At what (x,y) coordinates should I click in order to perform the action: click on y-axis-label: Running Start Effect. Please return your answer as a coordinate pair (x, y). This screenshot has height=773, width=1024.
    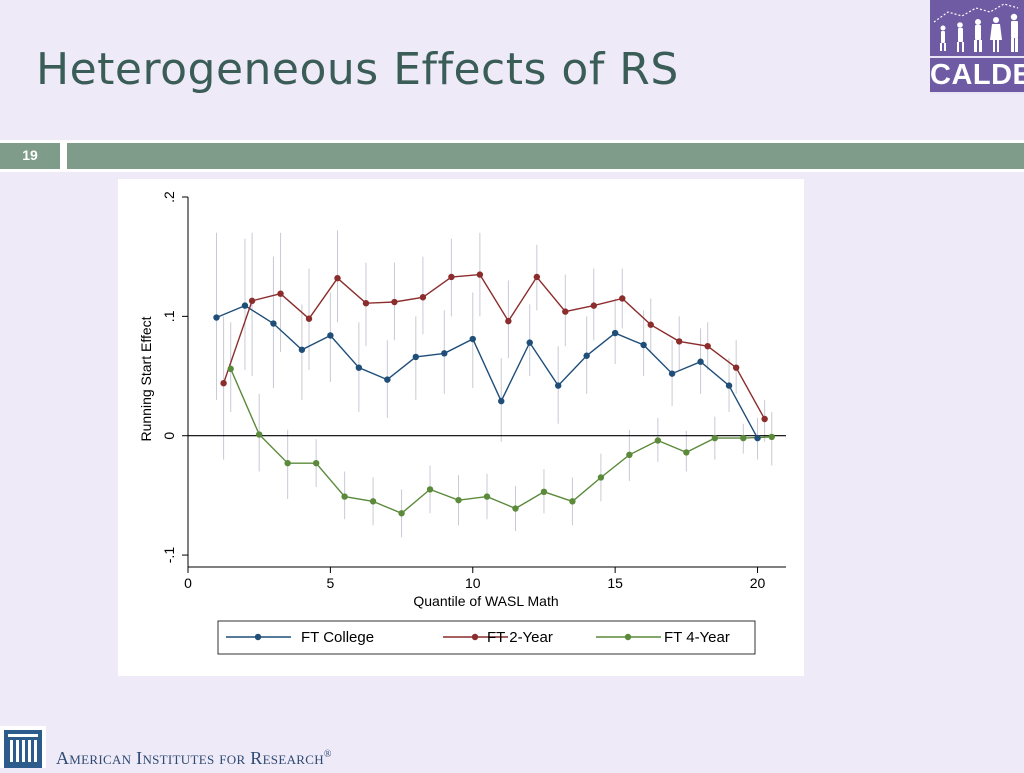
    Looking at the image, I should click on (146, 378).